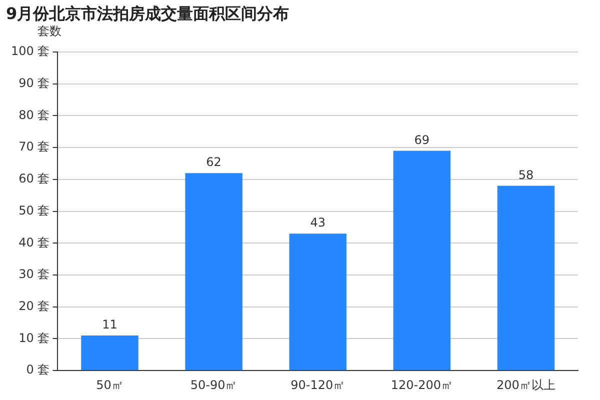 The width and height of the screenshot is (600, 400). What do you see at coordinates (38, 369) in the screenshot?
I see `y-tick-label: 0 套` at bounding box center [38, 369].